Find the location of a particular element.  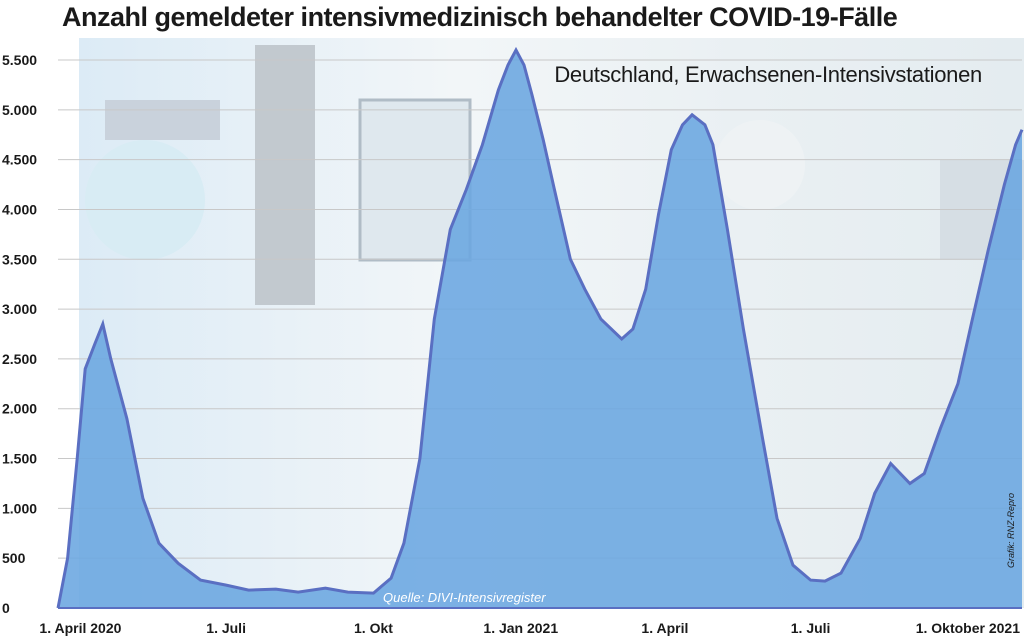

y-tick-label: 4.000 is located at coordinates (19, 209).